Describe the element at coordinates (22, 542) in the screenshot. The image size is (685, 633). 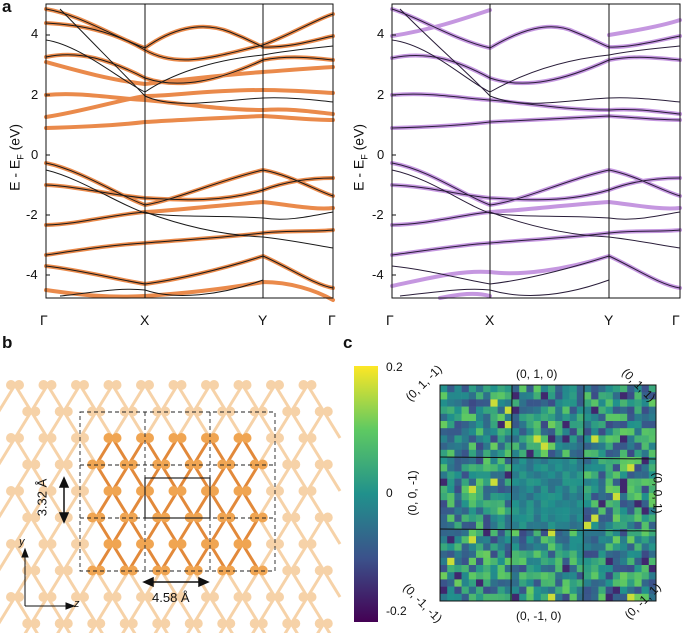
I see `axis-label-y: y` at that location.